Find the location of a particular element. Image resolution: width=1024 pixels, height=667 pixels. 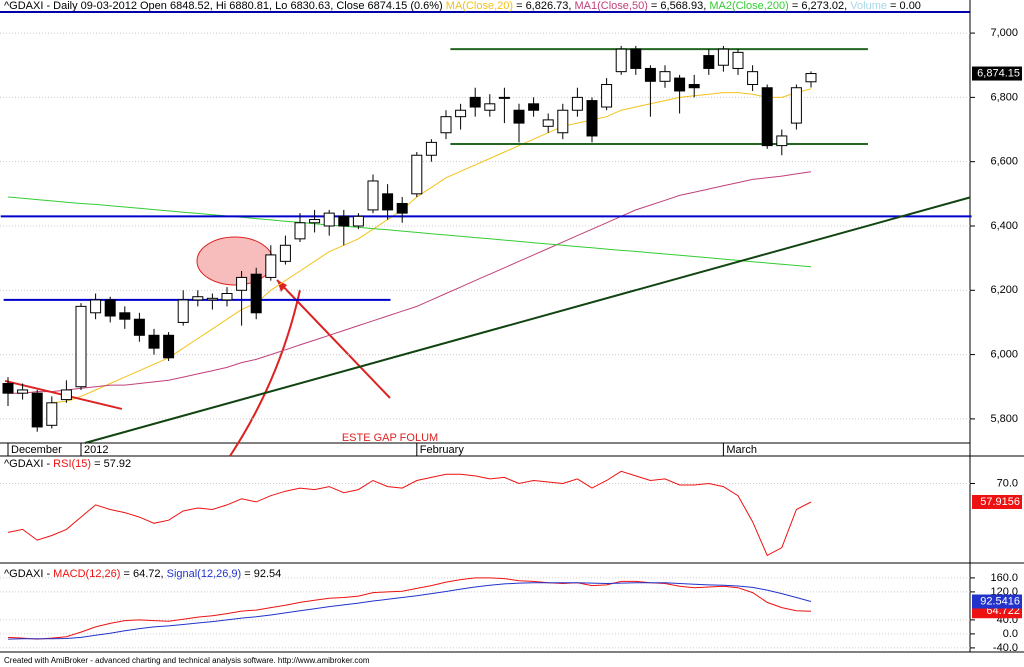

arrowhead is located at coordinates (282, 286).